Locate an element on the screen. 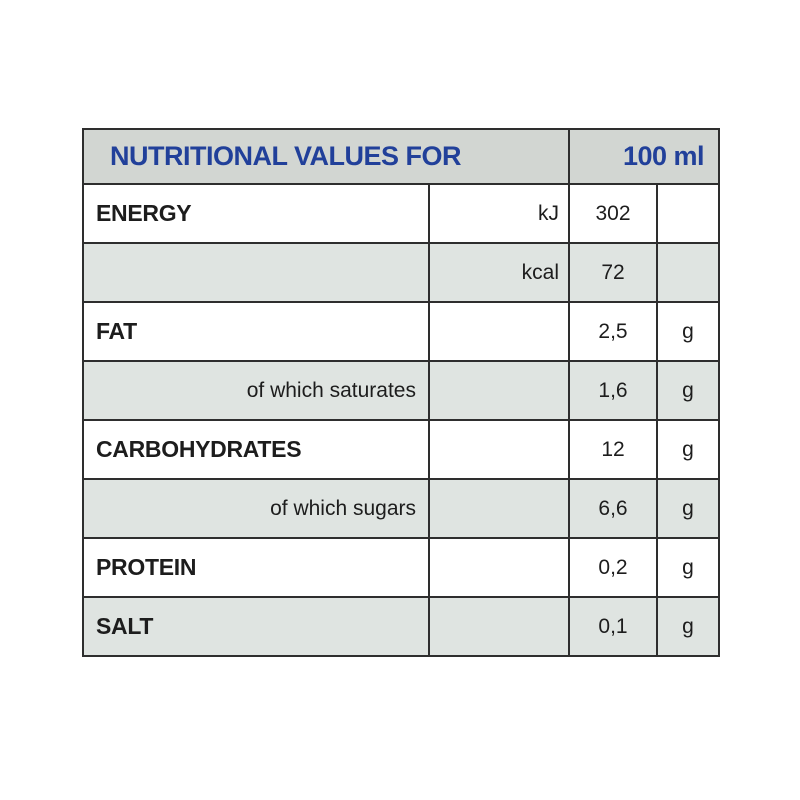 The width and height of the screenshot is (800, 800). table-row: FAT 2,5 g is located at coordinates (401, 331).